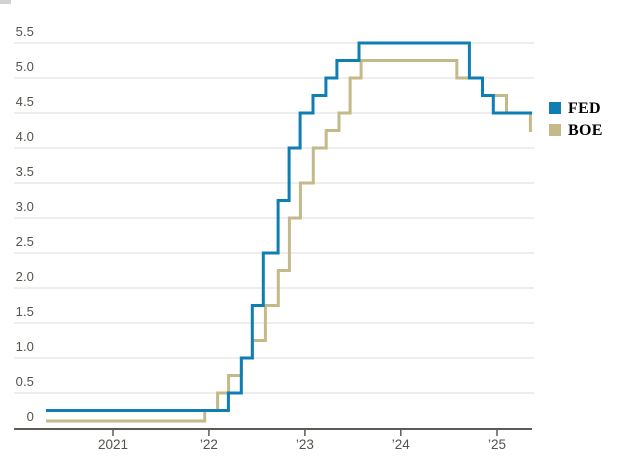 Image resolution: width=633 pixels, height=476 pixels. I want to click on legend: FED BOE, so click(576, 123).